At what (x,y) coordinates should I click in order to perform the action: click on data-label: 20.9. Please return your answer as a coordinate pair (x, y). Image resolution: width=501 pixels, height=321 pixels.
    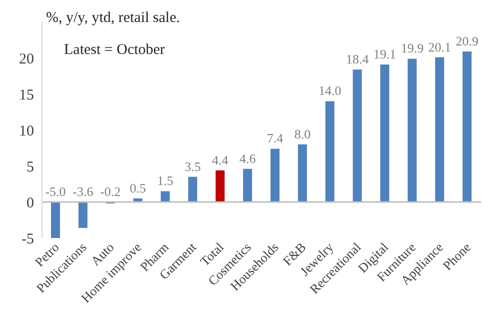
    Looking at the image, I should click on (467, 41).